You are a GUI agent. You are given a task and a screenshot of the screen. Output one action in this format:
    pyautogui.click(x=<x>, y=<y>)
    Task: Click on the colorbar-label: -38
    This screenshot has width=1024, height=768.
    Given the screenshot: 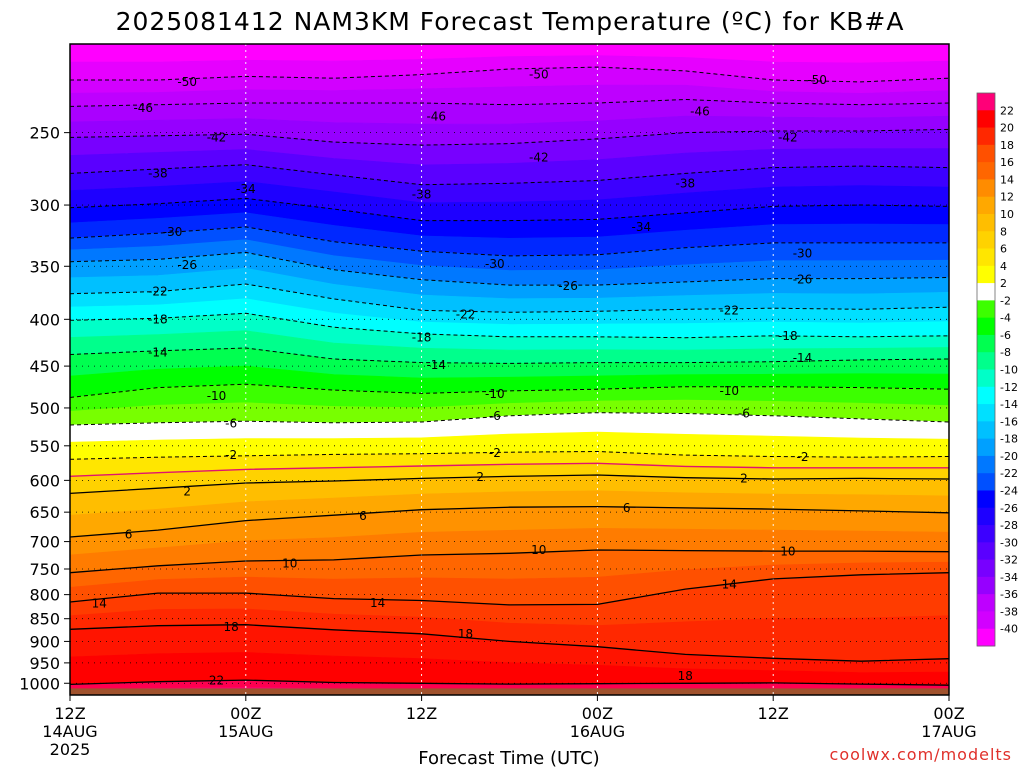 What is the action you would take?
    pyautogui.click(x=1009, y=611)
    